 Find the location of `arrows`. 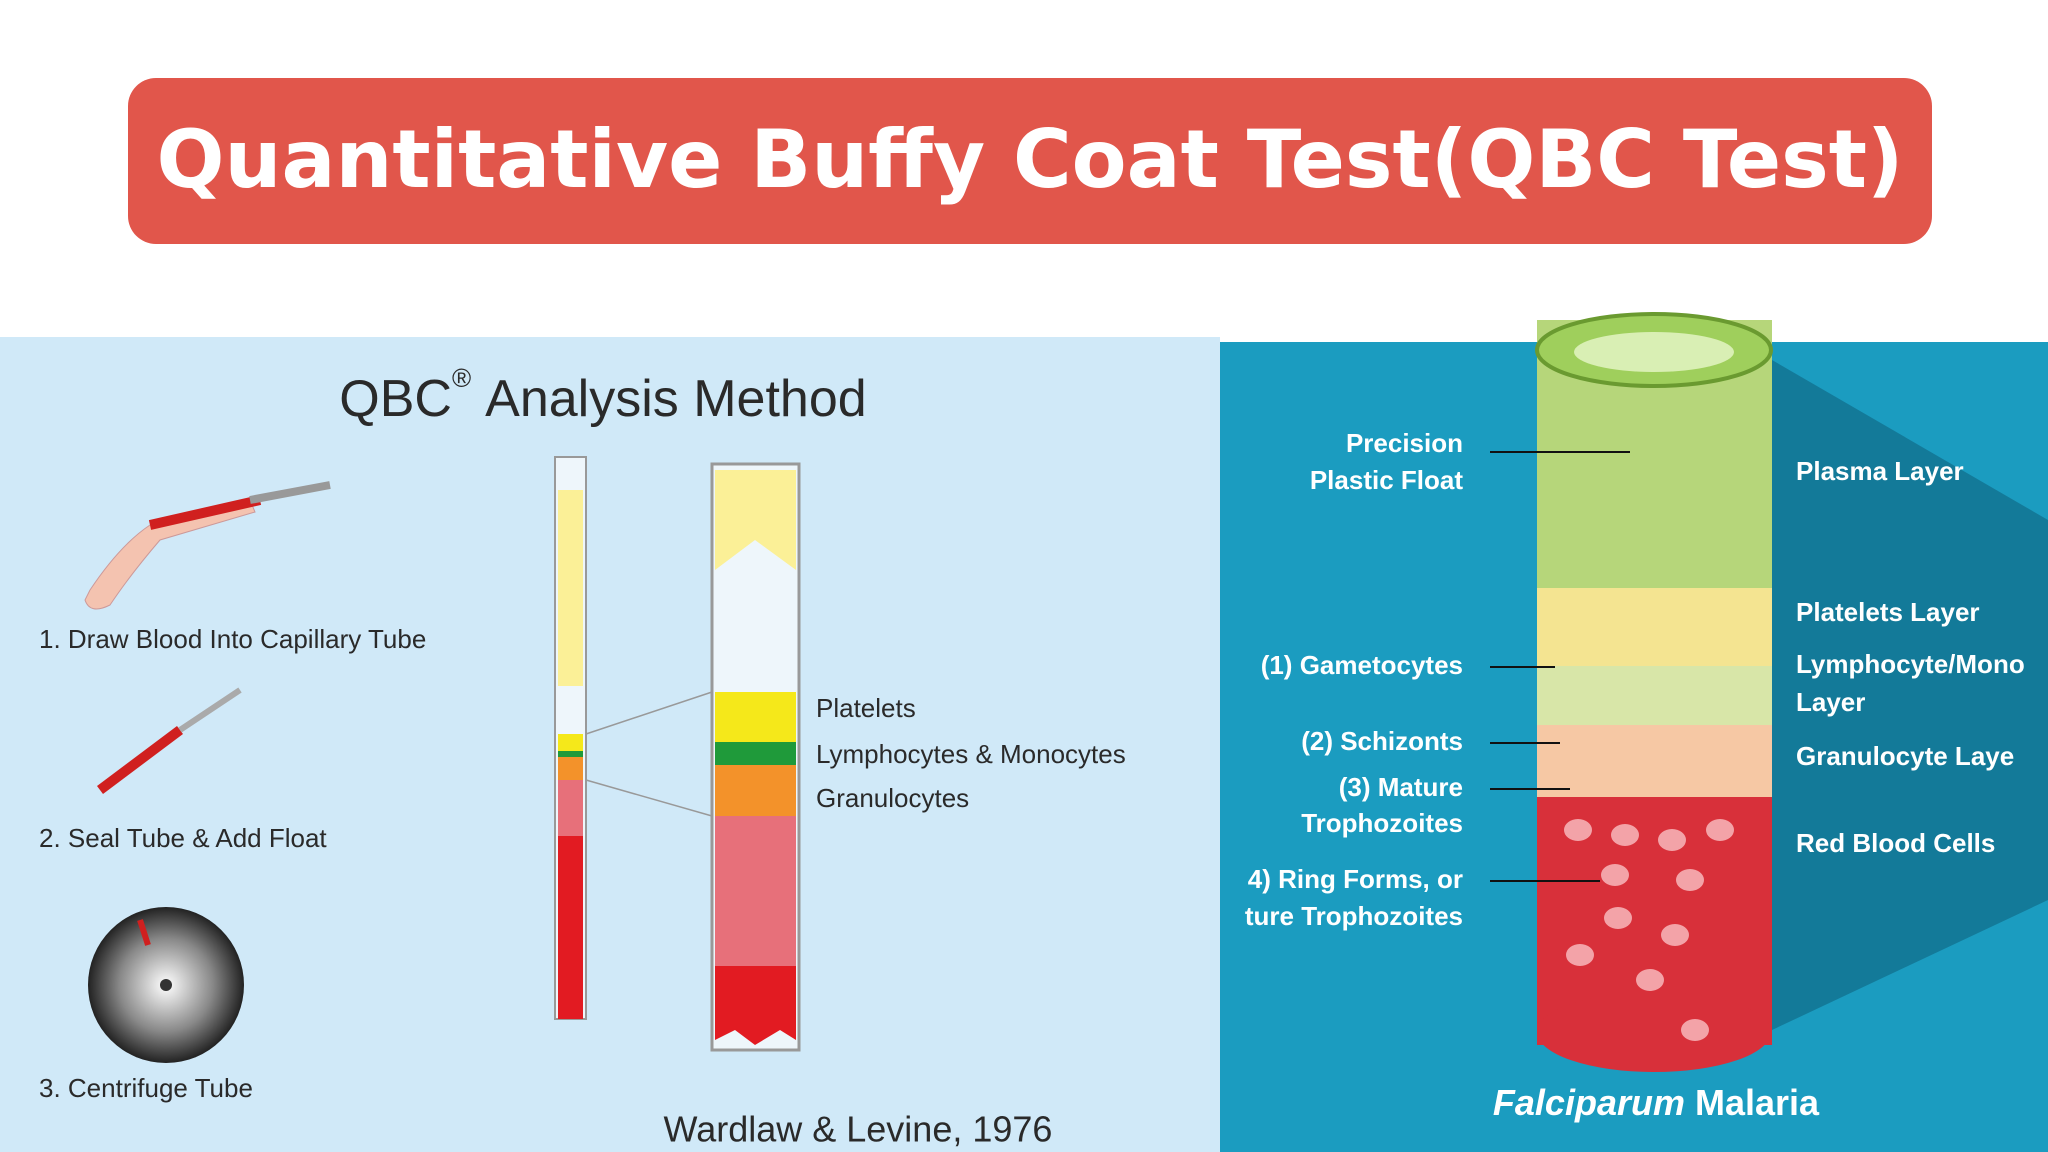

arrows is located at coordinates (1560, 666).